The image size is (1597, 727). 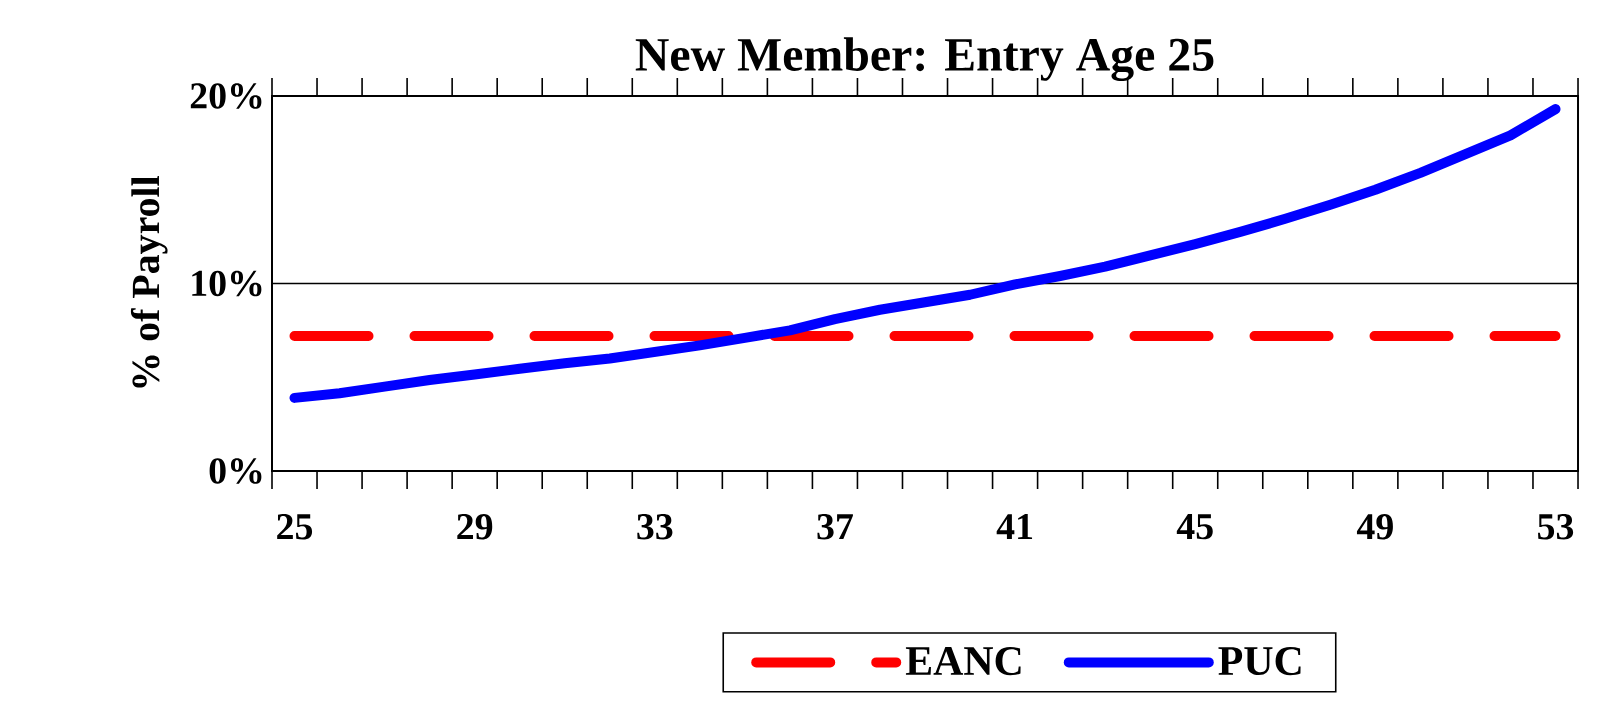 What do you see at coordinates (1194, 527) in the screenshot?
I see `x-tick-label: 45` at bounding box center [1194, 527].